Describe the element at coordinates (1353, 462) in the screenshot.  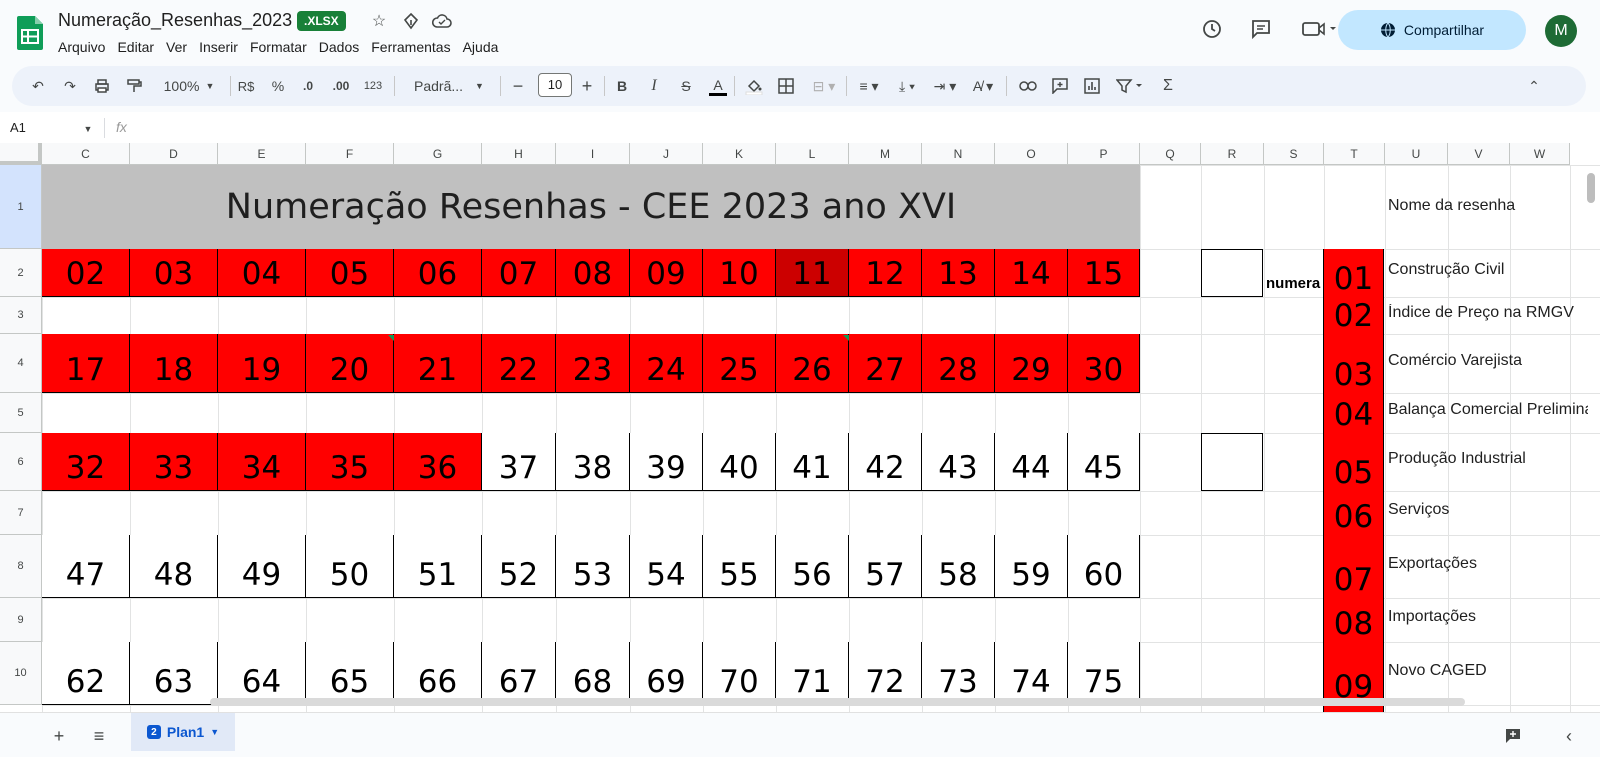
I see `side-list-number: 05` at that location.